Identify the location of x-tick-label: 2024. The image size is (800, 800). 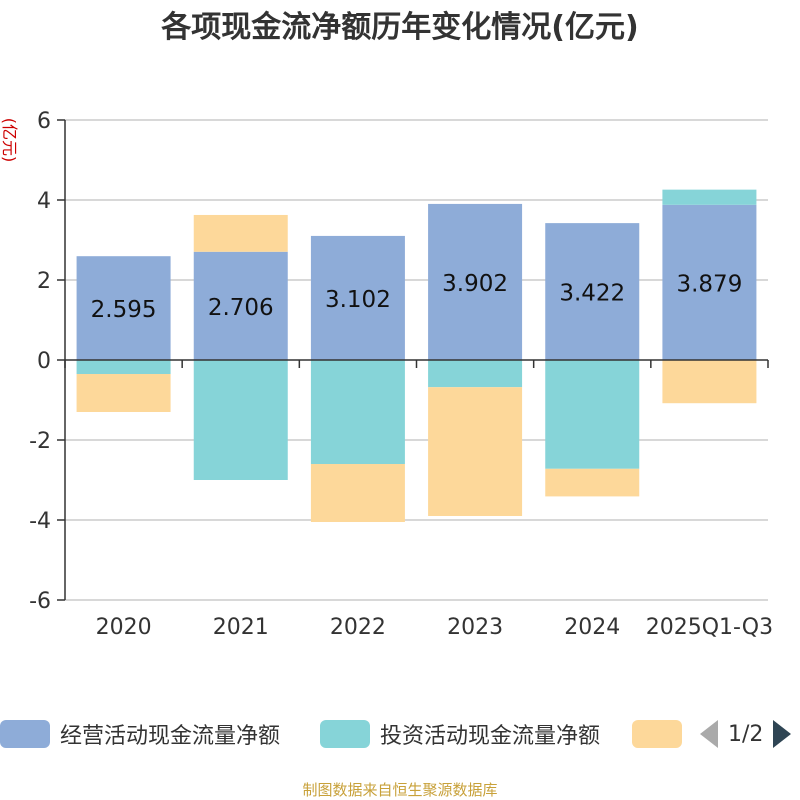
(592, 627).